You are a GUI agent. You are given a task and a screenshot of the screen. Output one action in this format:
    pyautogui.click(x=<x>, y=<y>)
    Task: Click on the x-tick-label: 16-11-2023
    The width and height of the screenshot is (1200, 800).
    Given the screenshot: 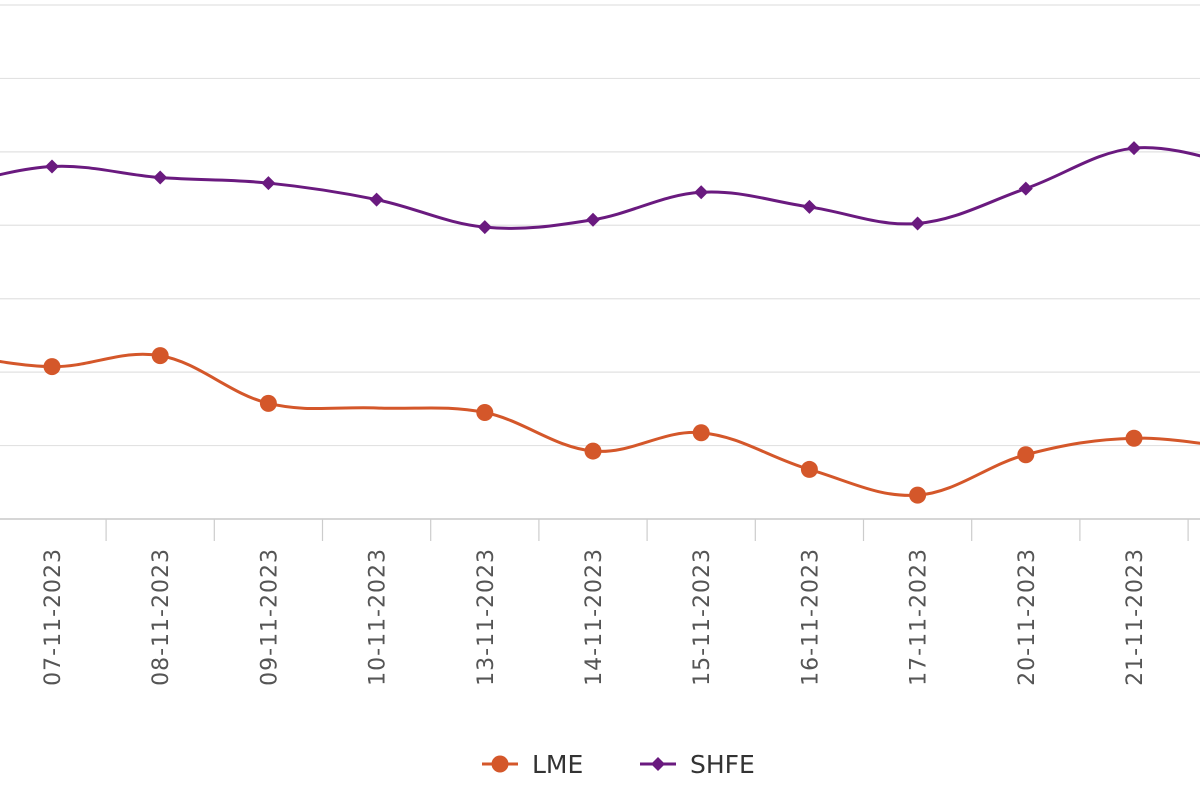 What is the action you would take?
    pyautogui.click(x=810, y=617)
    